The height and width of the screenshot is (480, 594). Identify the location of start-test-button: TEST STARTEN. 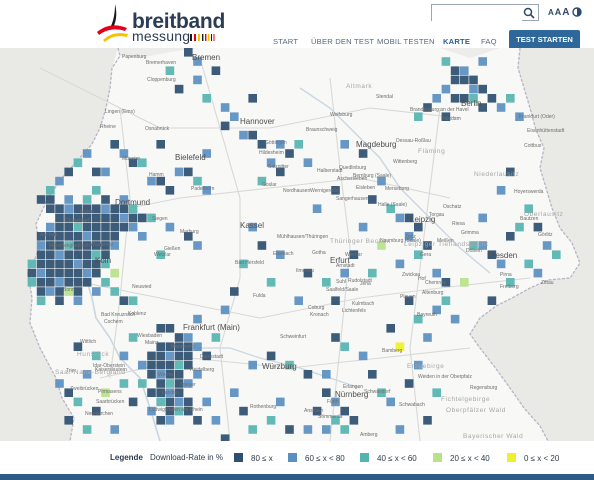
(544, 39).